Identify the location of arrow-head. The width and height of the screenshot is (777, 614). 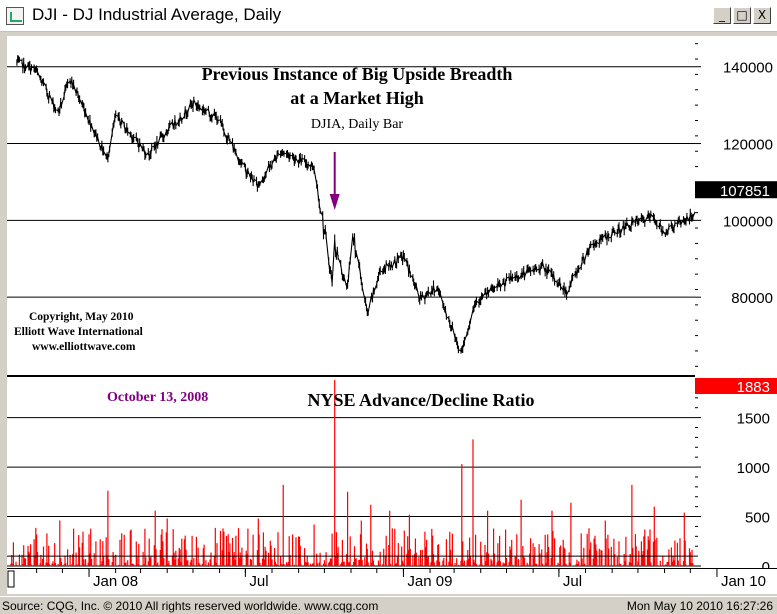
(334, 202).